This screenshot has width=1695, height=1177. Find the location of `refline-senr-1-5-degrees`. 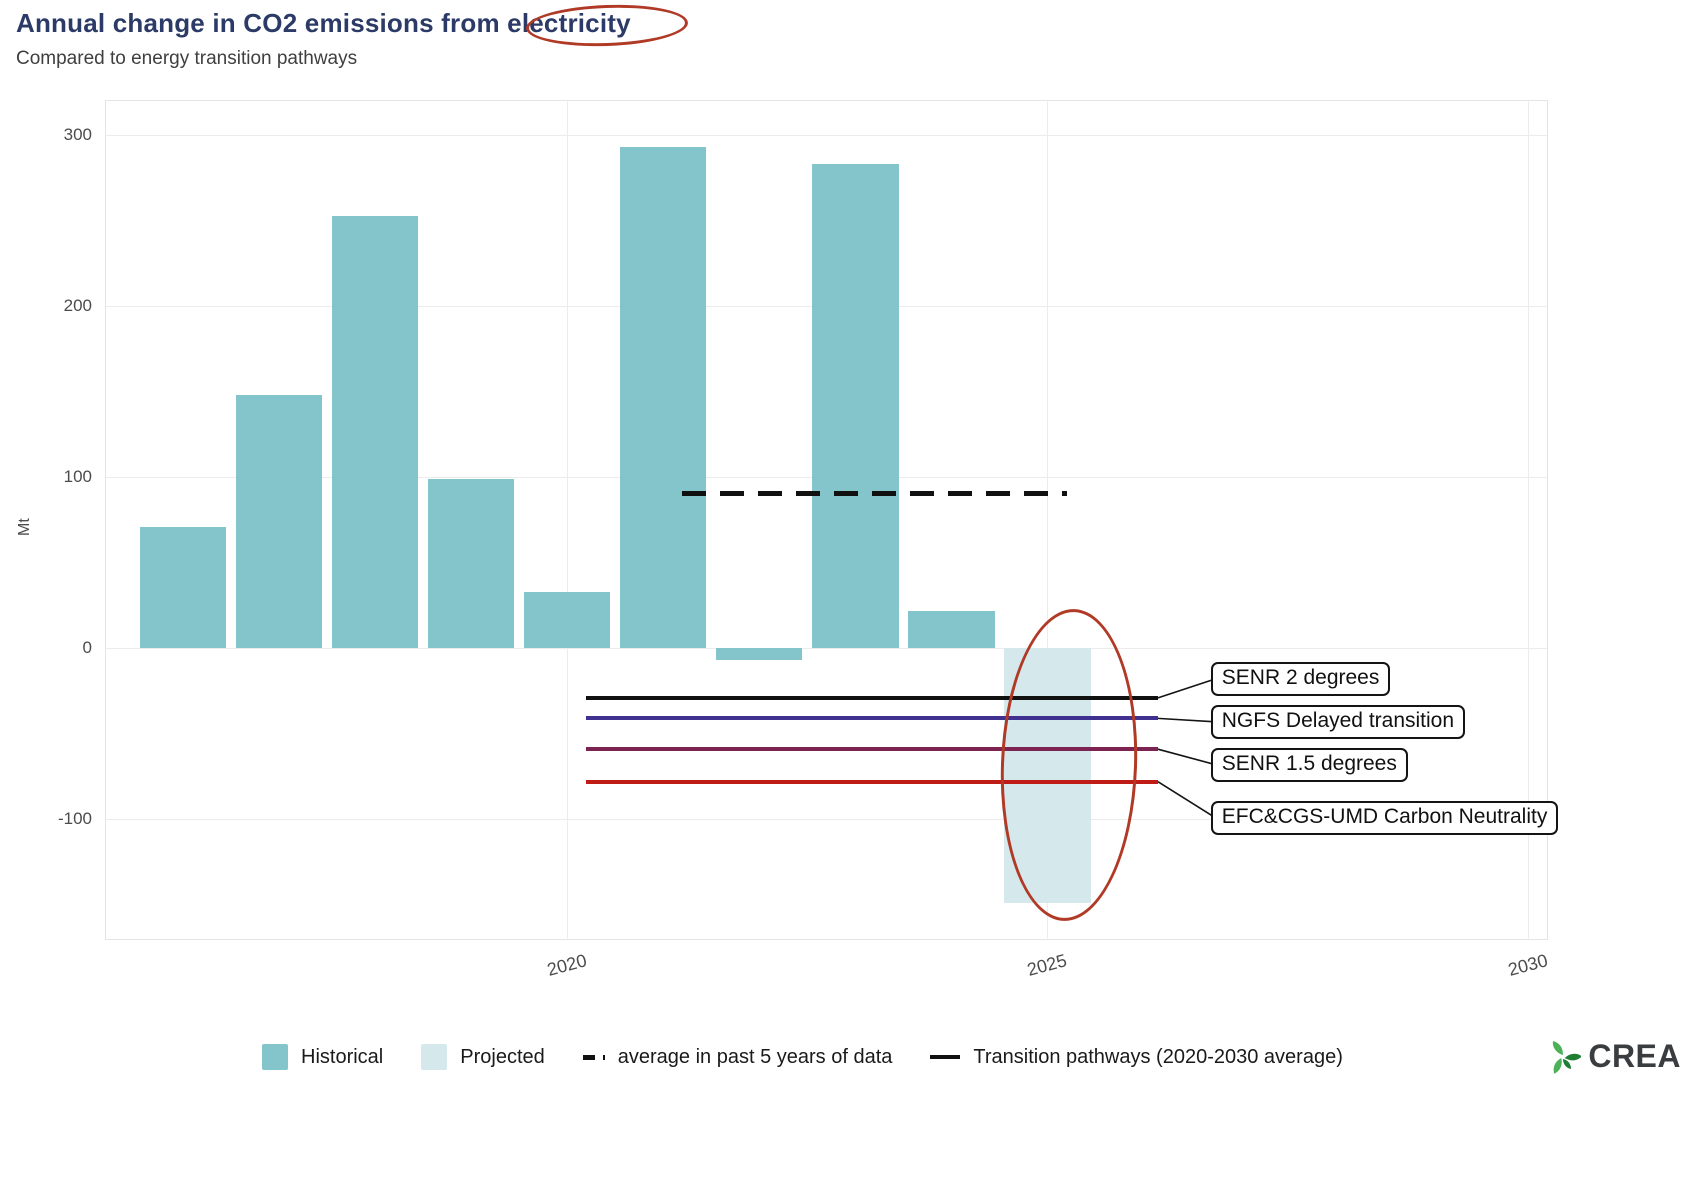

refline-senr-1-5-degrees is located at coordinates (872, 749).